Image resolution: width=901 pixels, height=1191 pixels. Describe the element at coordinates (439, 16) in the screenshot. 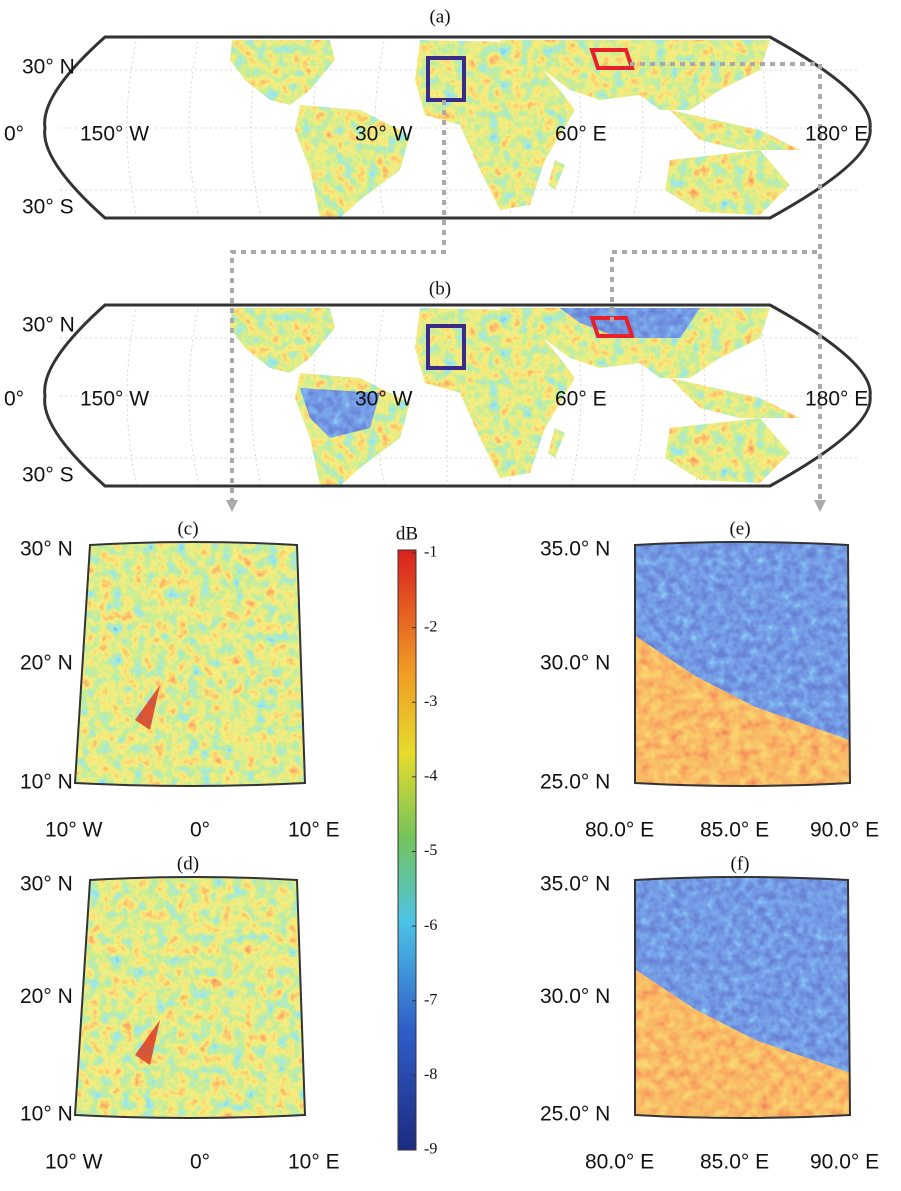

I see `panel-label: (a)` at that location.